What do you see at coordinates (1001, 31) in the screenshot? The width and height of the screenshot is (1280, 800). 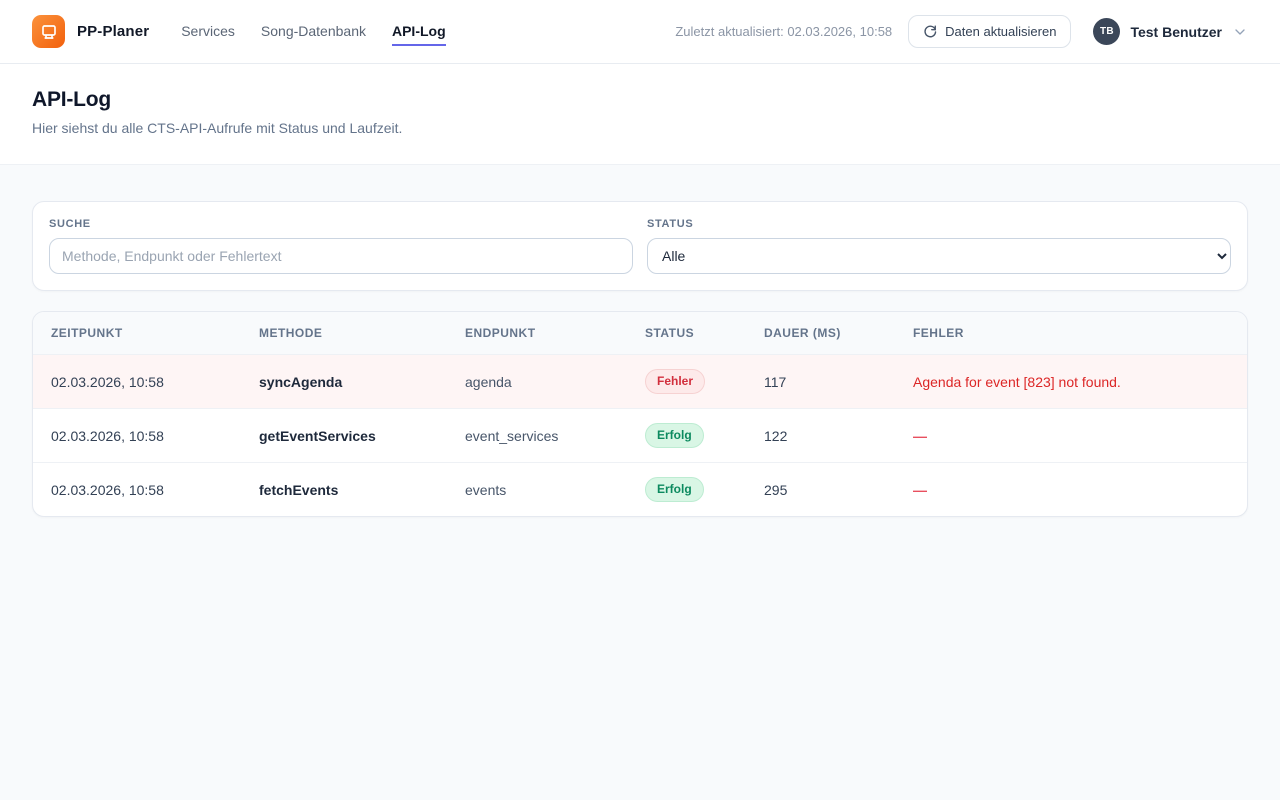 I see `refresh-button-label: Daten aktualisieren` at bounding box center [1001, 31].